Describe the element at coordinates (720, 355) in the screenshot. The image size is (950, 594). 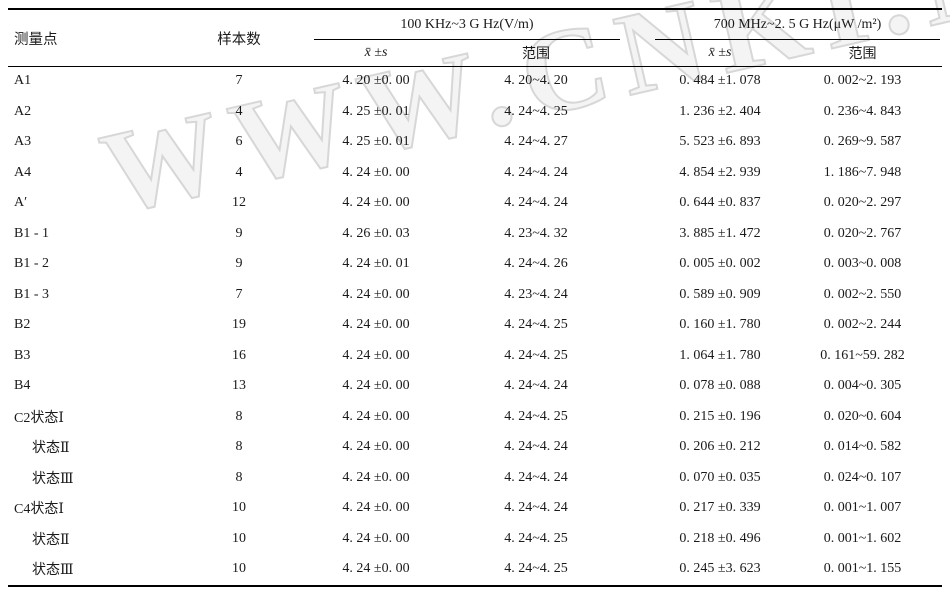
I see `cell-group2-mean: 1. 064 ±1. 780` at that location.